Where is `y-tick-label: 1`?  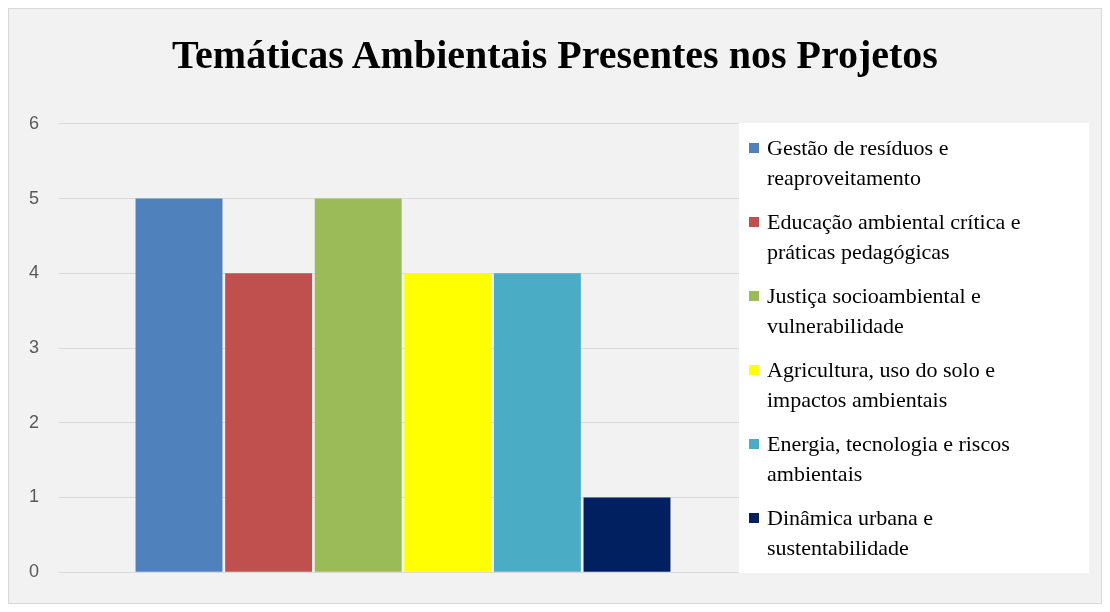
y-tick-label: 1 is located at coordinates (34, 496).